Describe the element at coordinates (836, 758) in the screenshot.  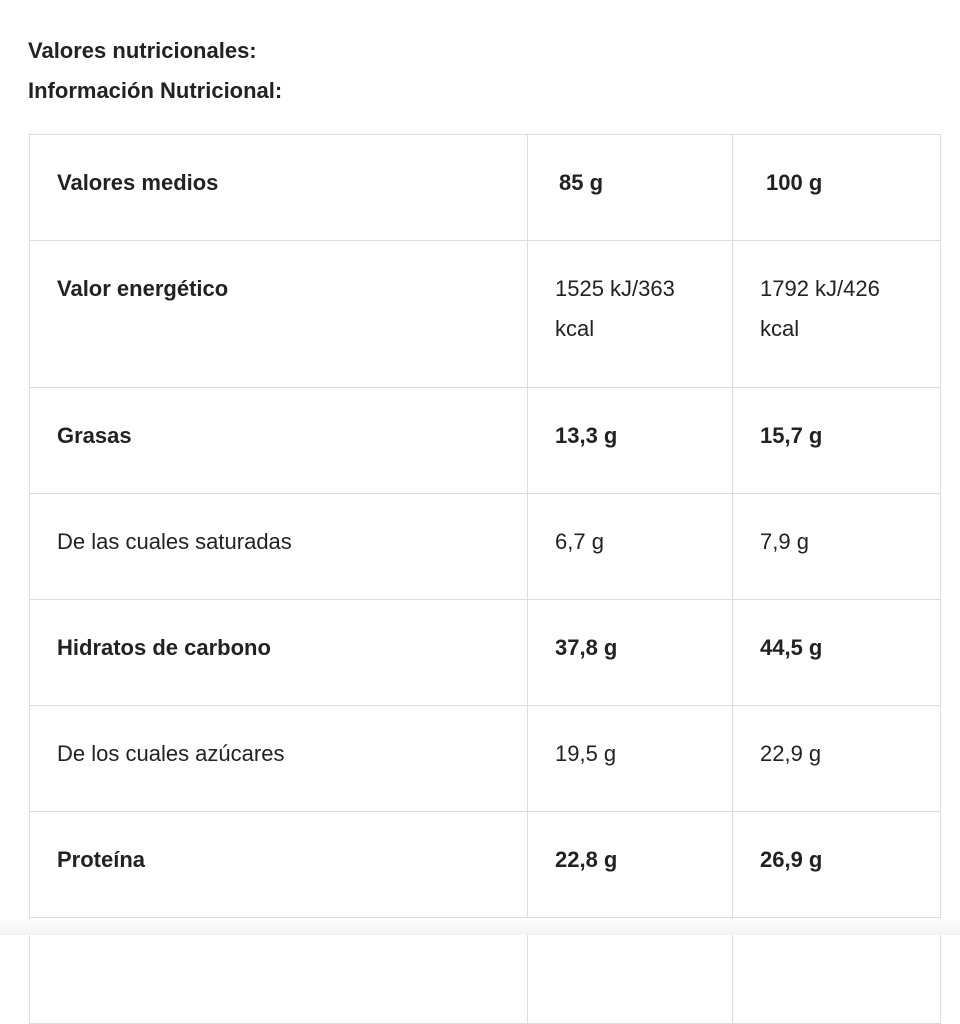
I see `cell: 22,9 g` at that location.